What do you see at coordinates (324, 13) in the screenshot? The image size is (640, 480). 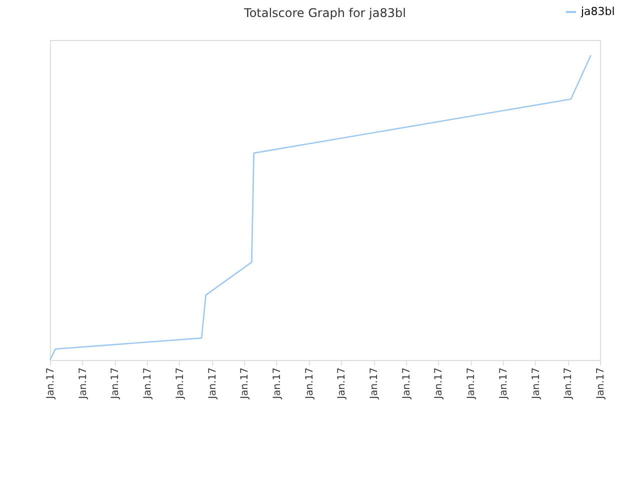 I see `chart-title: Totalscore Graph for ja83bl` at bounding box center [324, 13].